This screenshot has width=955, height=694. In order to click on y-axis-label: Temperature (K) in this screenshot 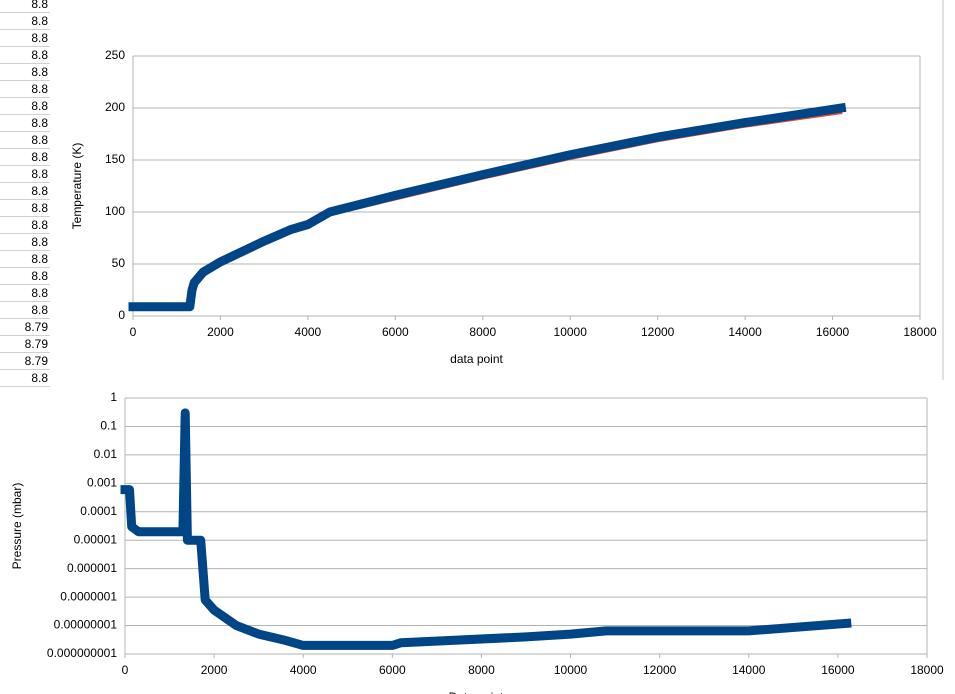, I will do `click(77, 186)`.